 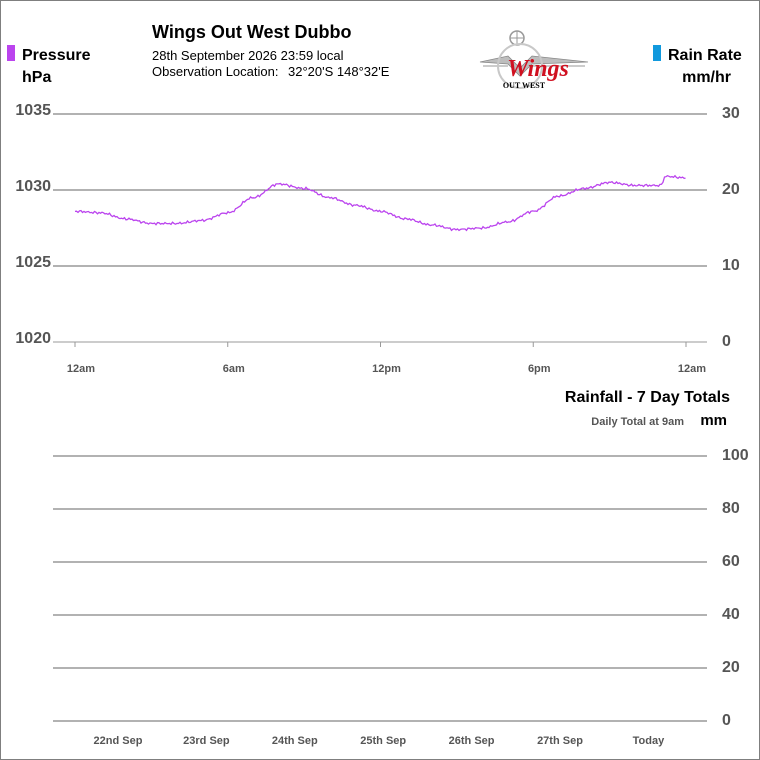 I want to click on rain-rate-tick-label: 20, so click(x=731, y=189).